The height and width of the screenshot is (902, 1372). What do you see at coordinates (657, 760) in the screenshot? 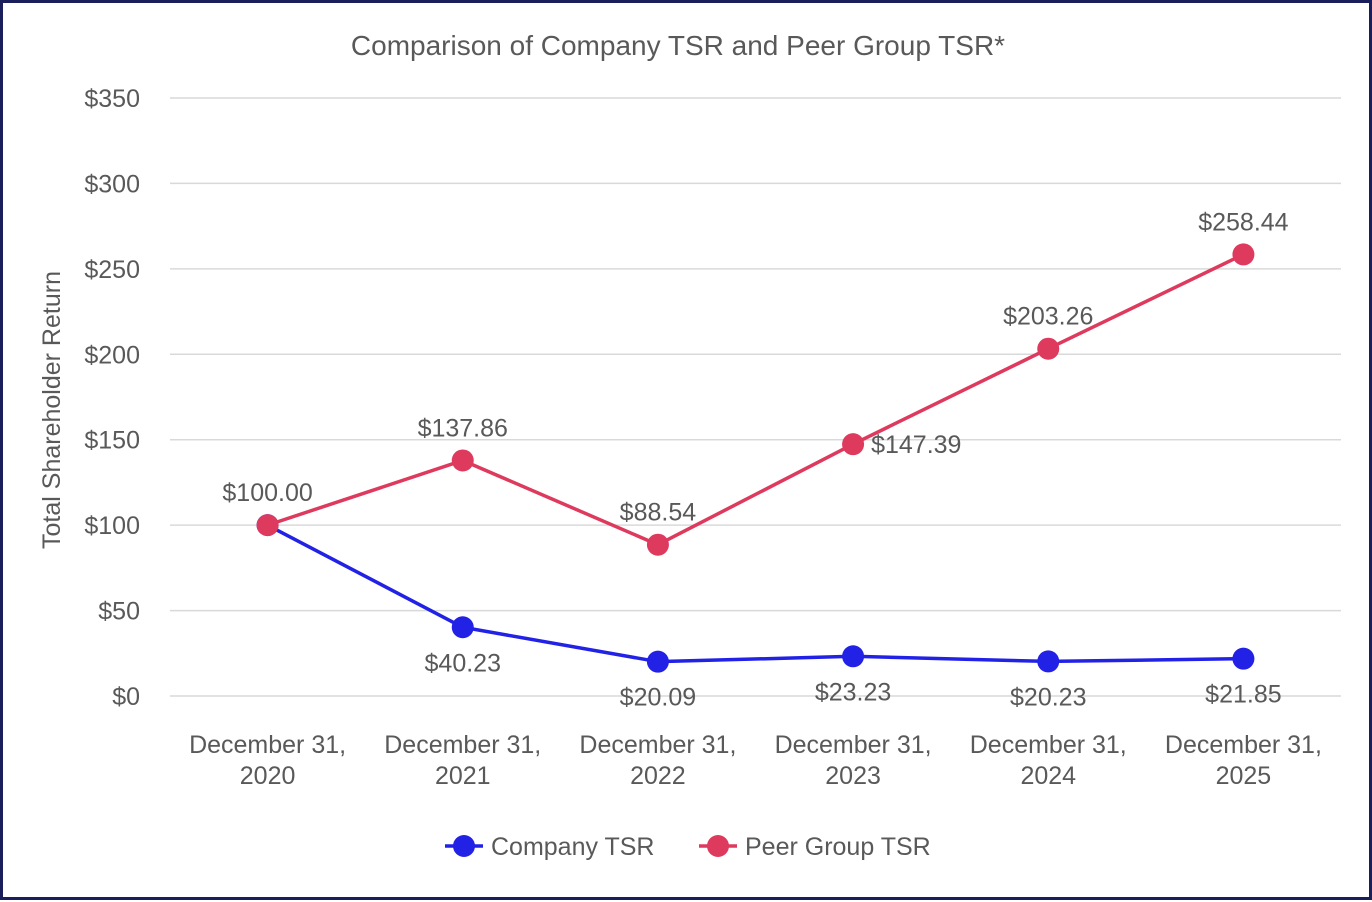
I see `x-tick-label: December 31, 2022` at bounding box center [657, 760].